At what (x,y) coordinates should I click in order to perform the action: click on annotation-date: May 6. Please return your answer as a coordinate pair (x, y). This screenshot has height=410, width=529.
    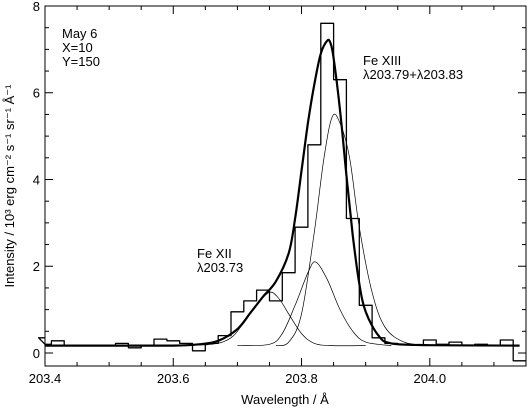
    Looking at the image, I should click on (79, 33).